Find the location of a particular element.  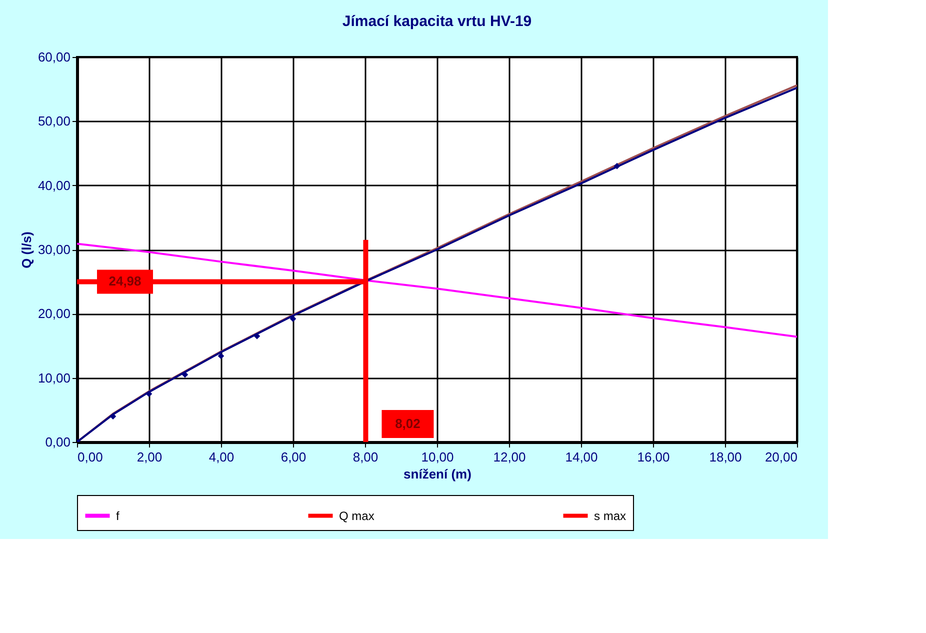

x-tick-label: 0,00 is located at coordinates (90, 457).